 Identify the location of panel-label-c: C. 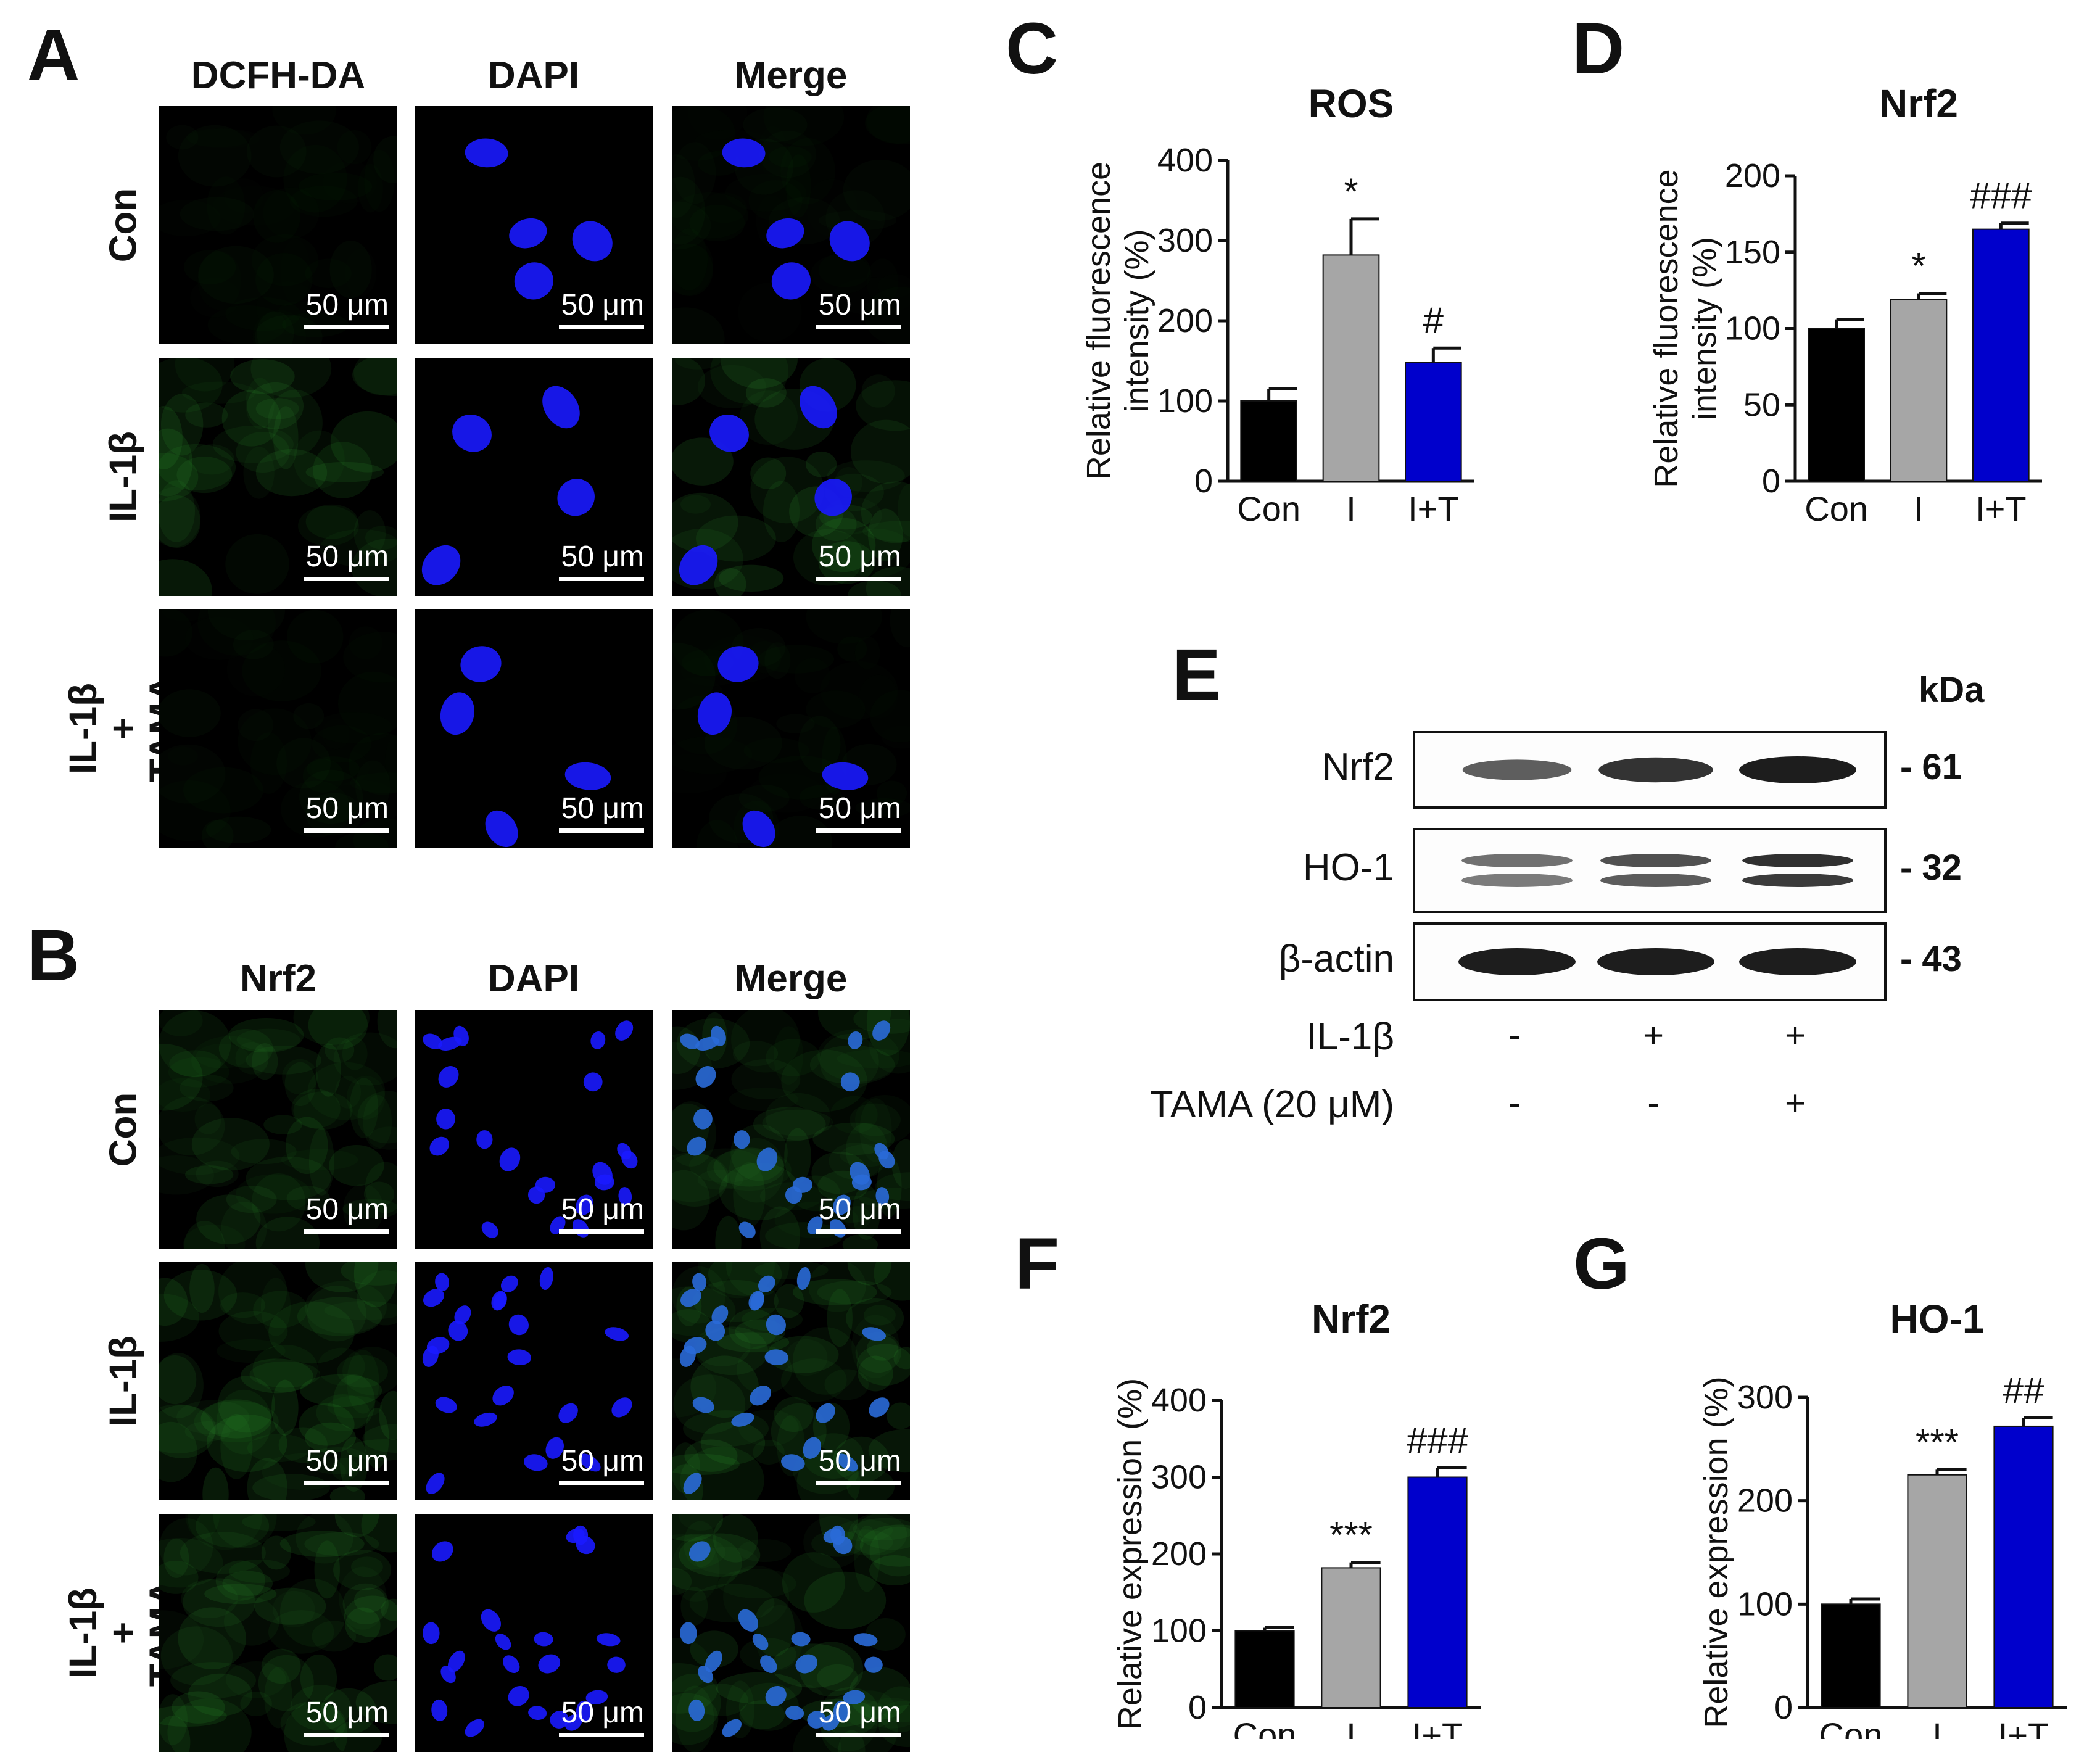
(1032, 48).